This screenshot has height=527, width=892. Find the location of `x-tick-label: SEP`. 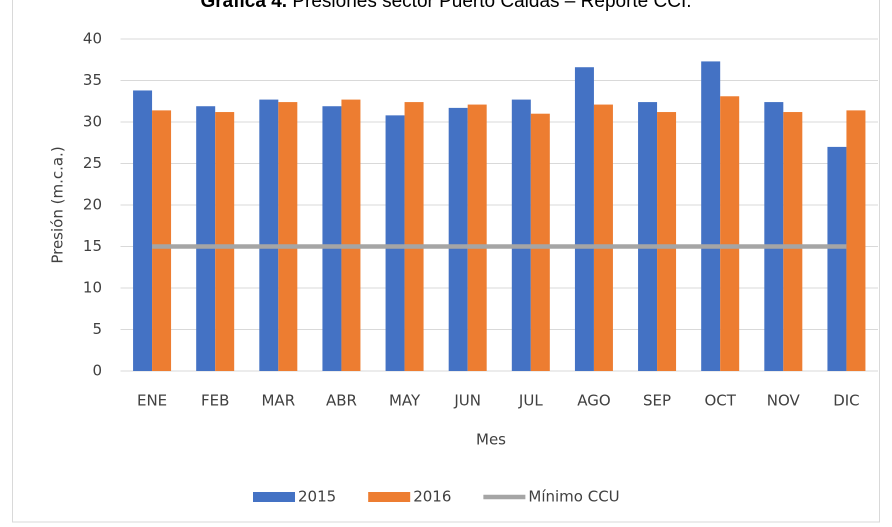

x-tick-label: SEP is located at coordinates (657, 401).